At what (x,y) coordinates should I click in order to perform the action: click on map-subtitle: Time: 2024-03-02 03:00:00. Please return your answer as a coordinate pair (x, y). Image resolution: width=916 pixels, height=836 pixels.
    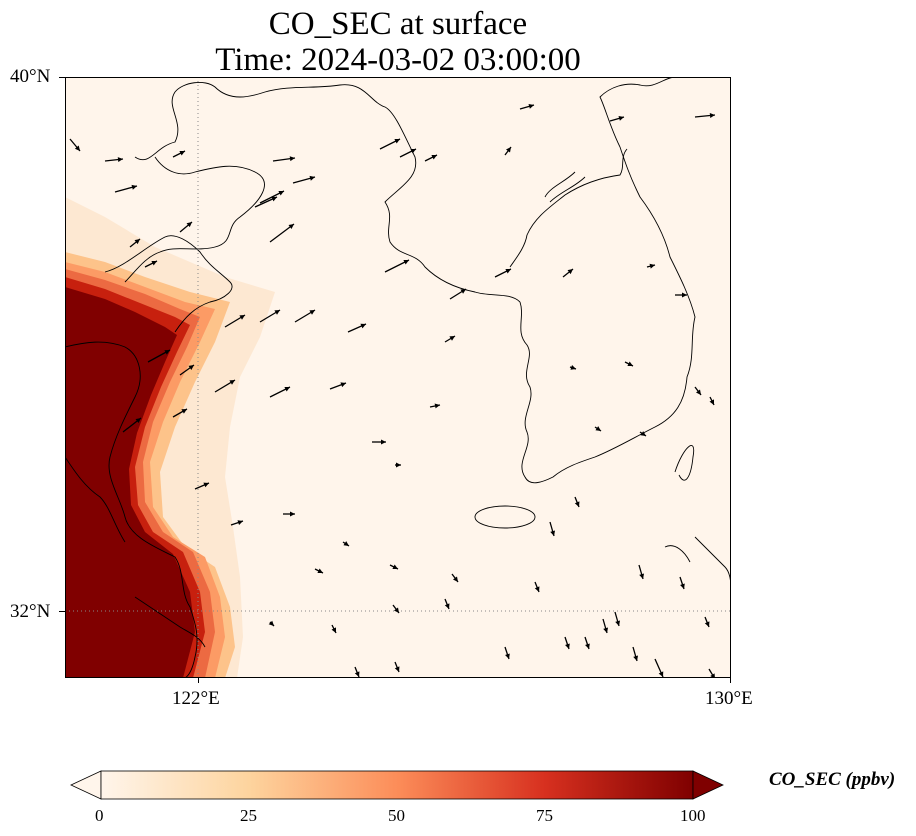
    Looking at the image, I should click on (398, 60).